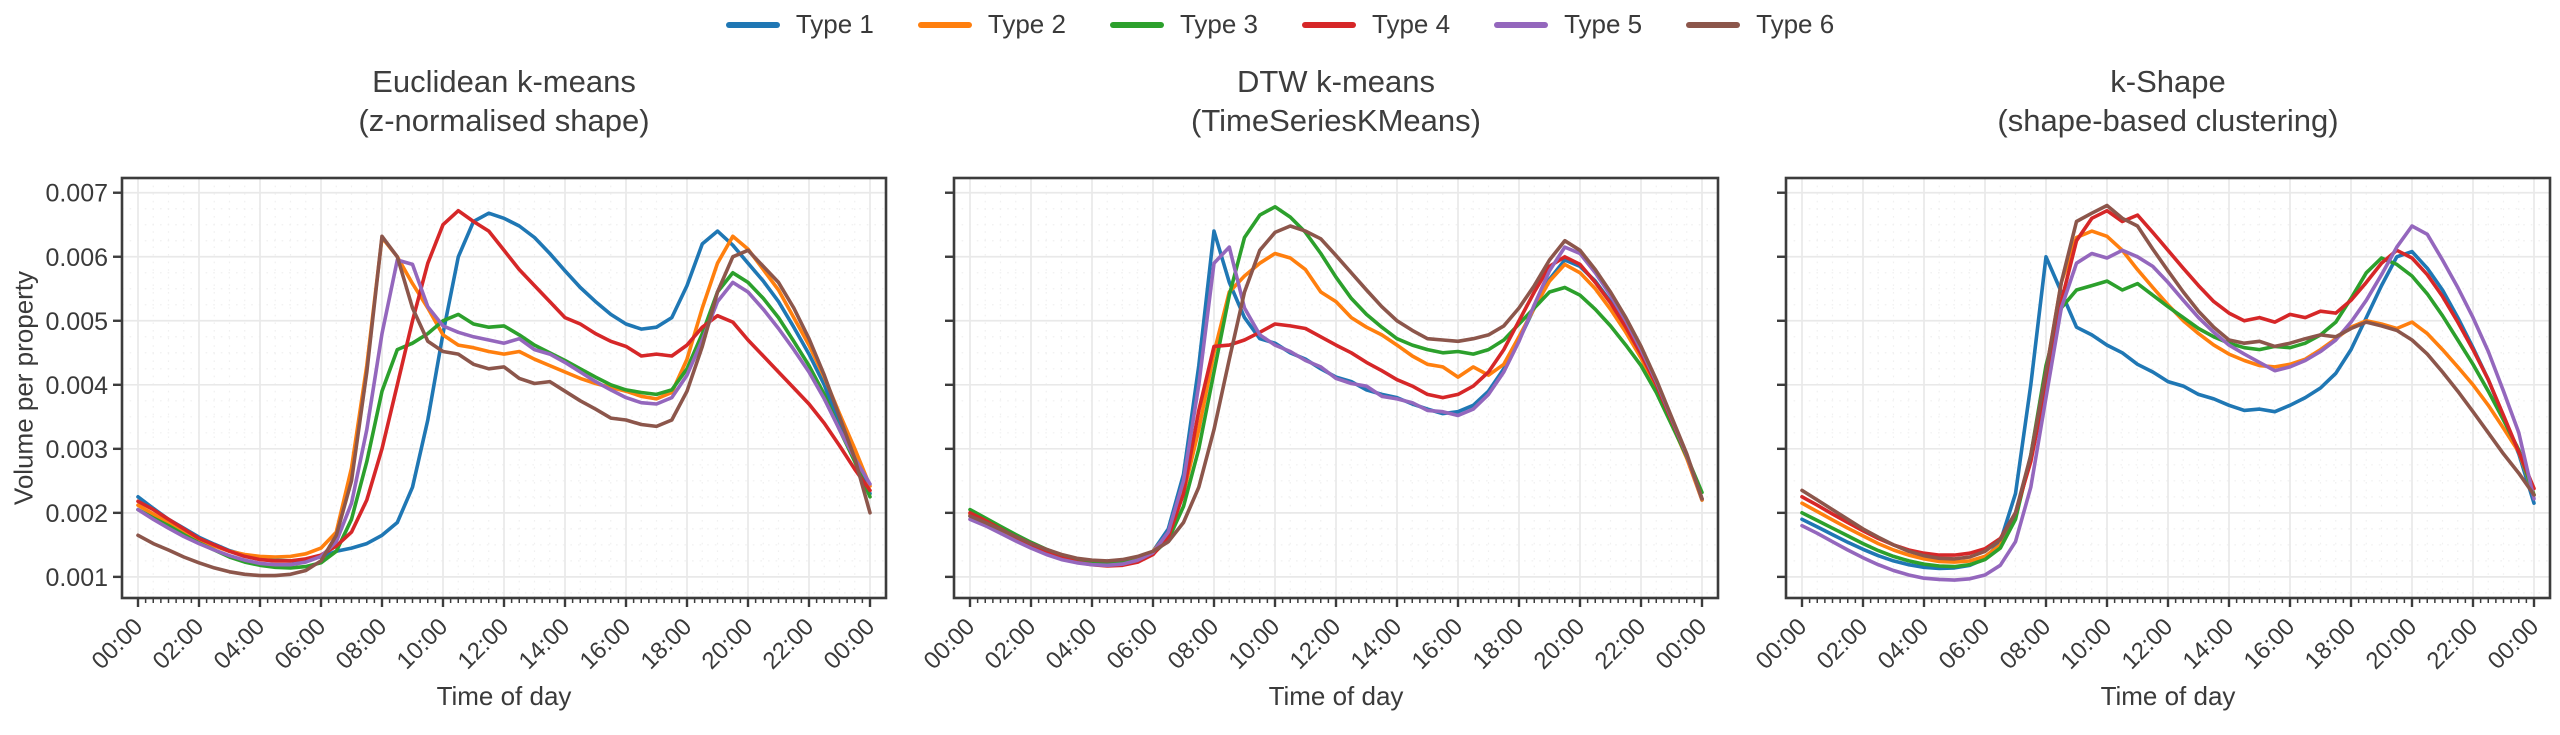 This screenshot has width=2560, height=735. What do you see at coordinates (503, 101) in the screenshot?
I see `panel-title-euclidean: Euclidean k-means (z-normalised shape)` at bounding box center [503, 101].